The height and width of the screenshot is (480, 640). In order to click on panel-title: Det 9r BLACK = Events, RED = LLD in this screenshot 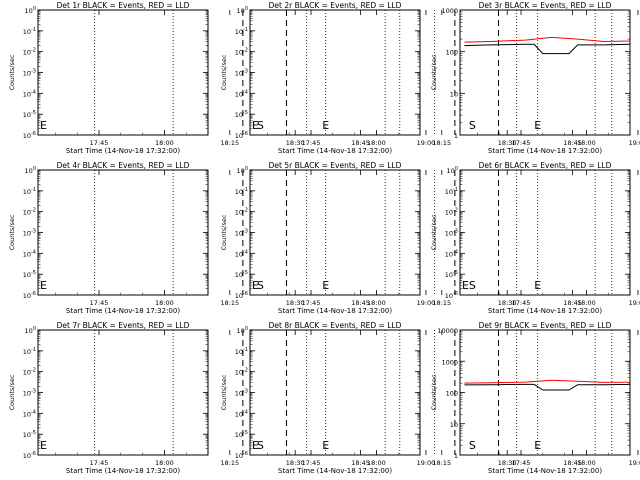, I will do `click(545, 325)`.